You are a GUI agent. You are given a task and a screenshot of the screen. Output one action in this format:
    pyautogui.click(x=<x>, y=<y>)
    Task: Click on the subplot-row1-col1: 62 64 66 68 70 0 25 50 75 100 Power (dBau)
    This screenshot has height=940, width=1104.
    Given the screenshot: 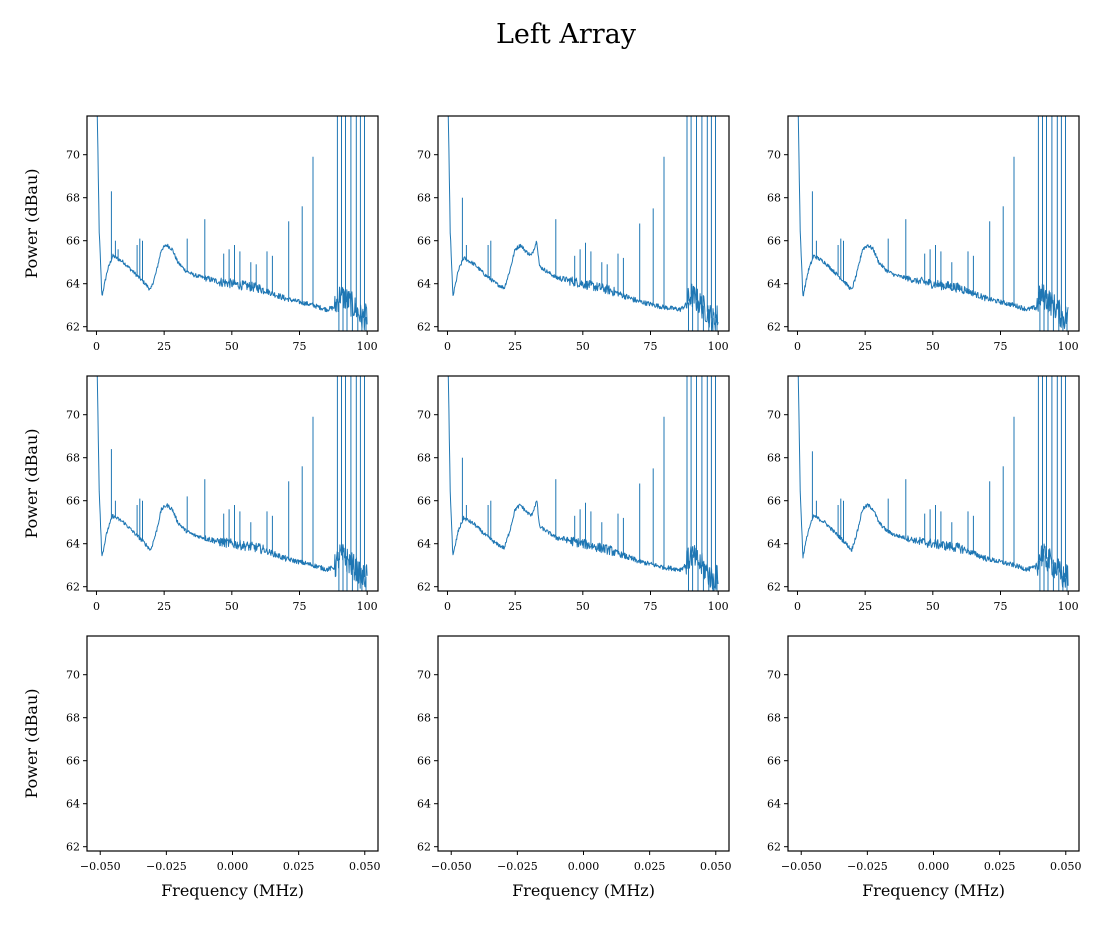 What is the action you would take?
    pyautogui.click(x=200, y=234)
    